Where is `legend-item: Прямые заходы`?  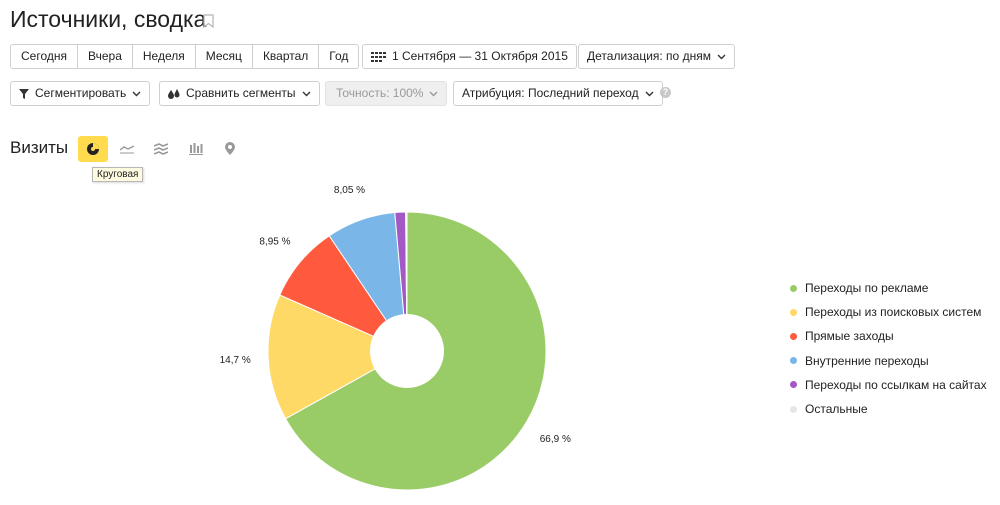 legend-item: Прямые заходы is located at coordinates (888, 336).